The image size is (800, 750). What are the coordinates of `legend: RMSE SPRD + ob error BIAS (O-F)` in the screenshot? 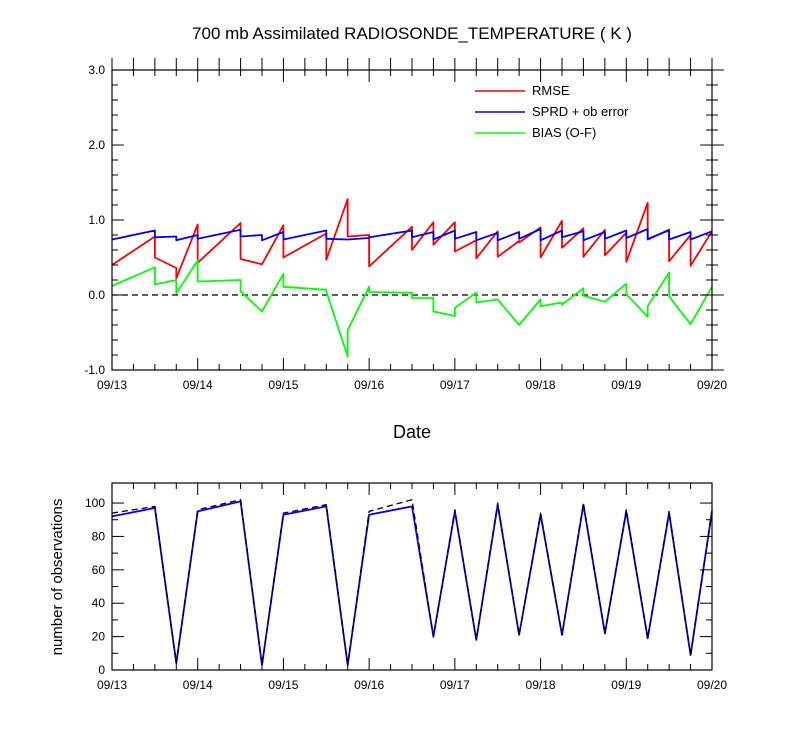 It's located at (552, 111).